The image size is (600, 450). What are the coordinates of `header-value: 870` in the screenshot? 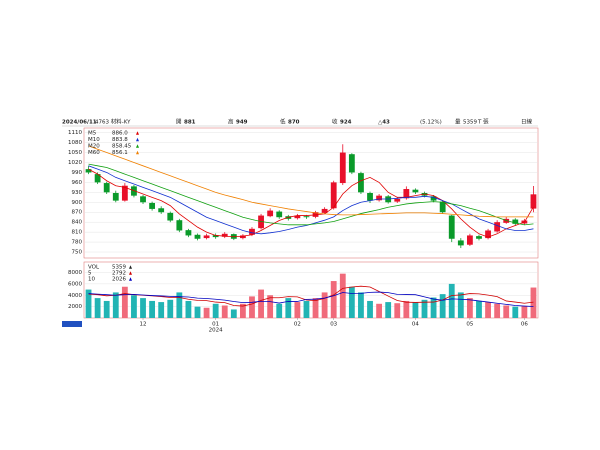 It's located at (294, 123).